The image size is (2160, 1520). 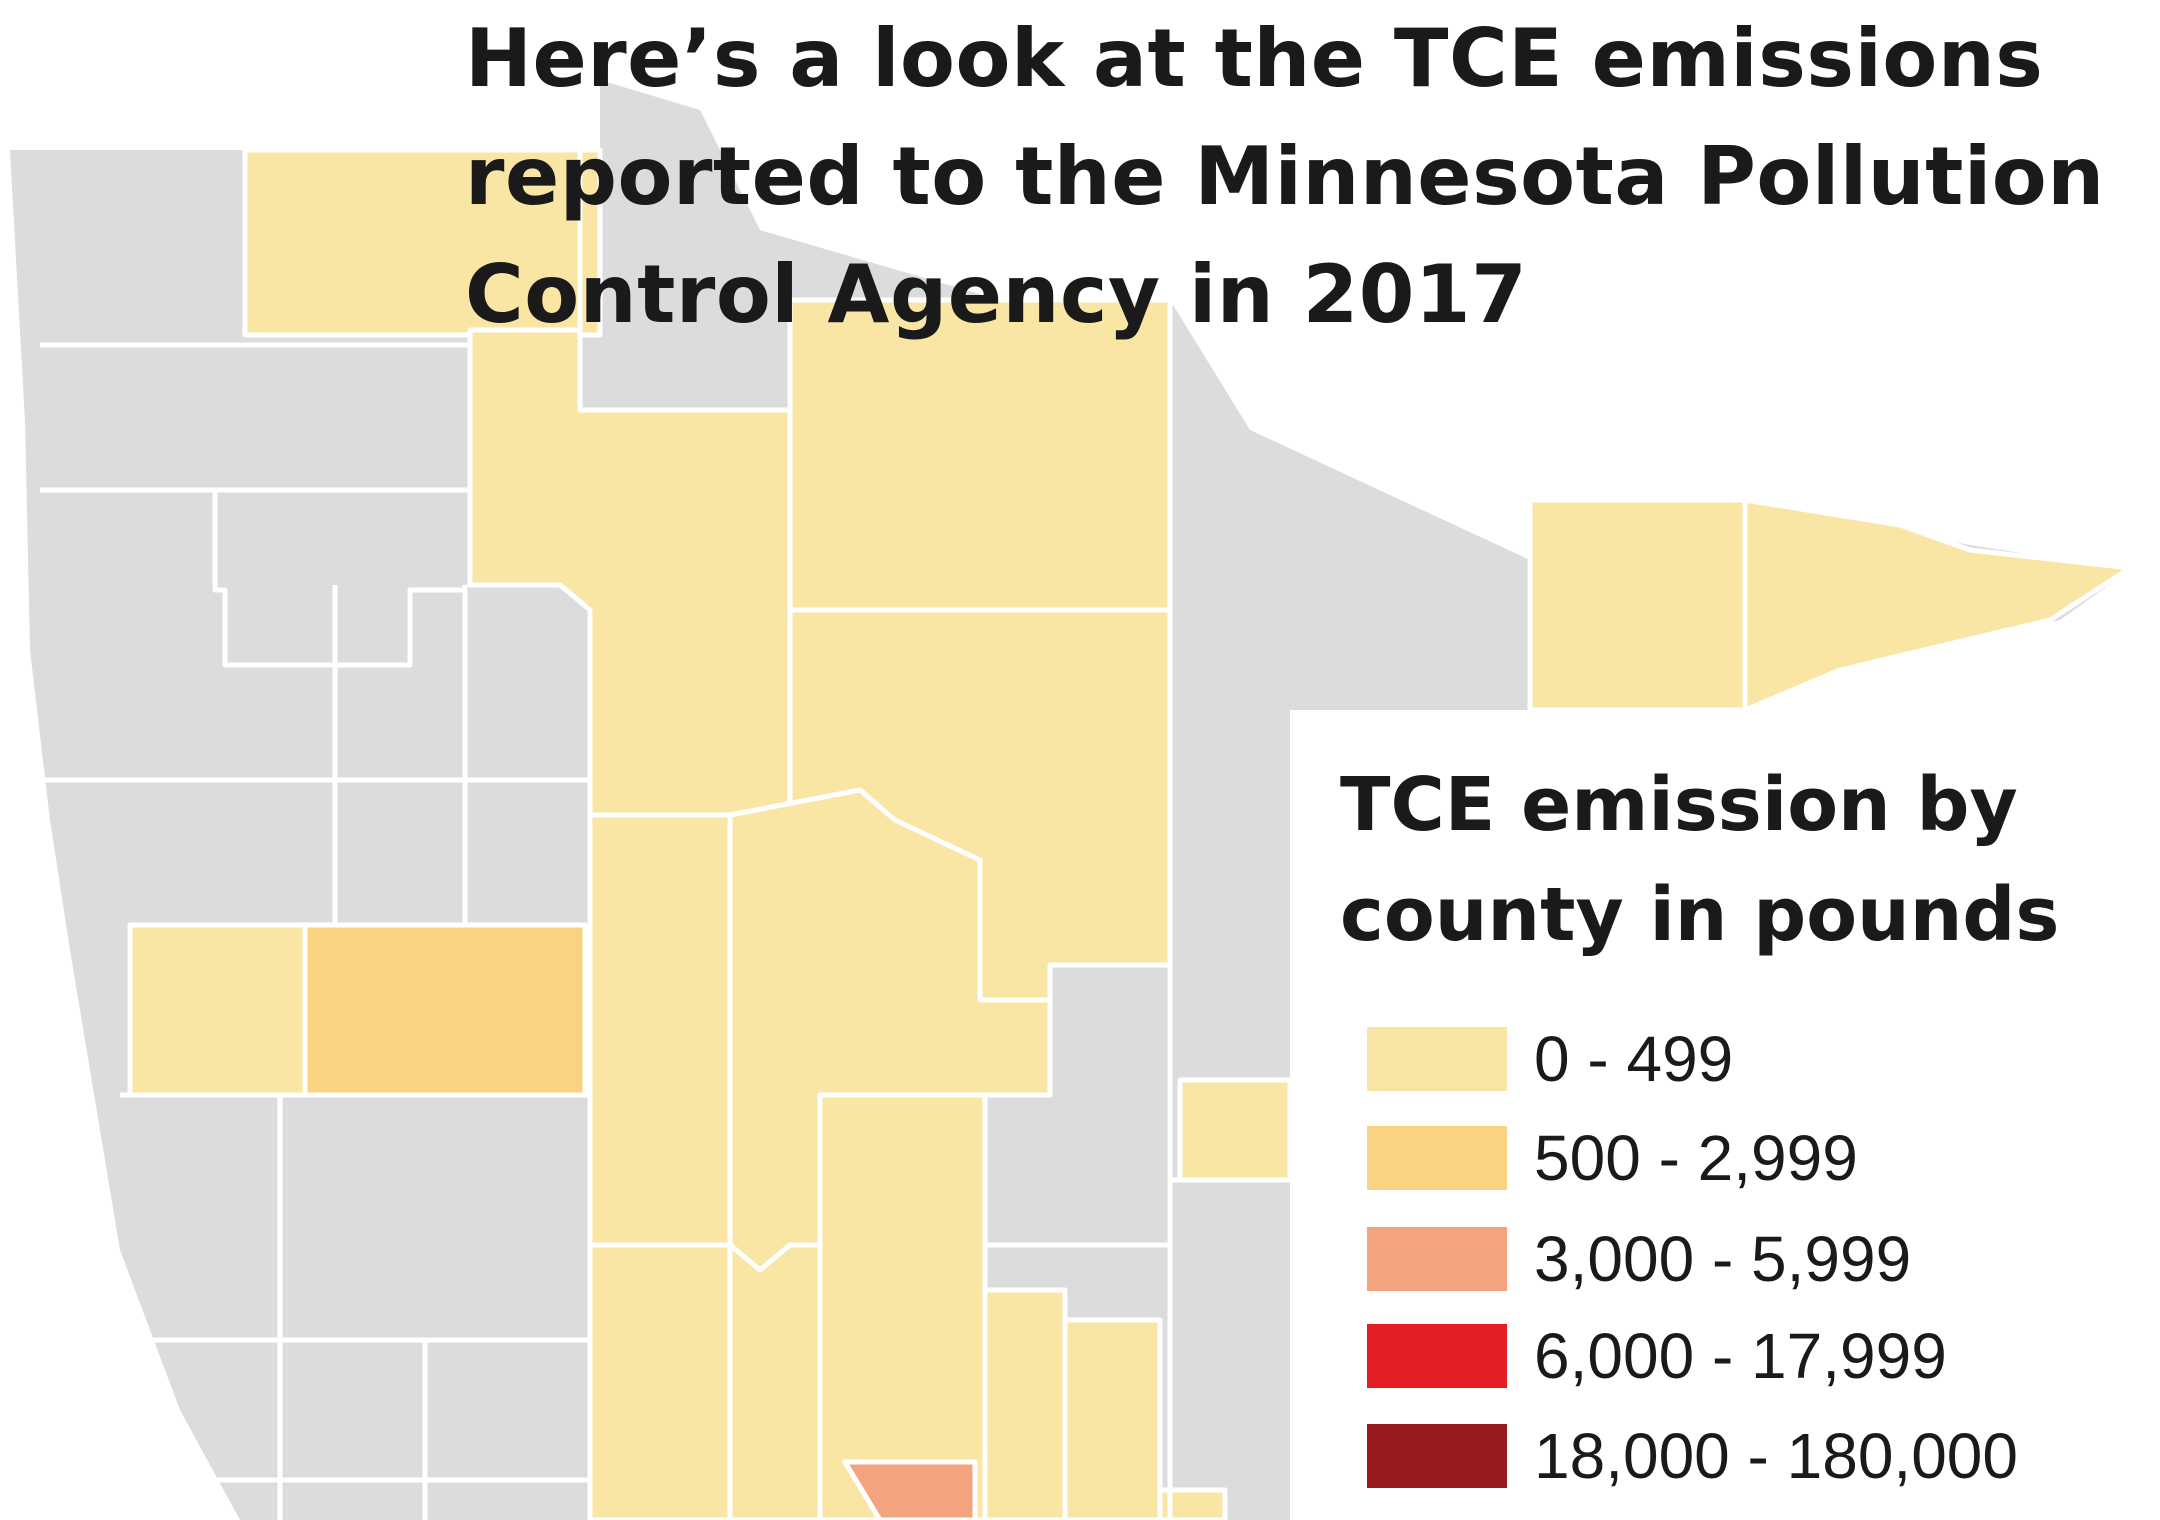 I want to click on county-hubbard, so click(x=660, y=1030).